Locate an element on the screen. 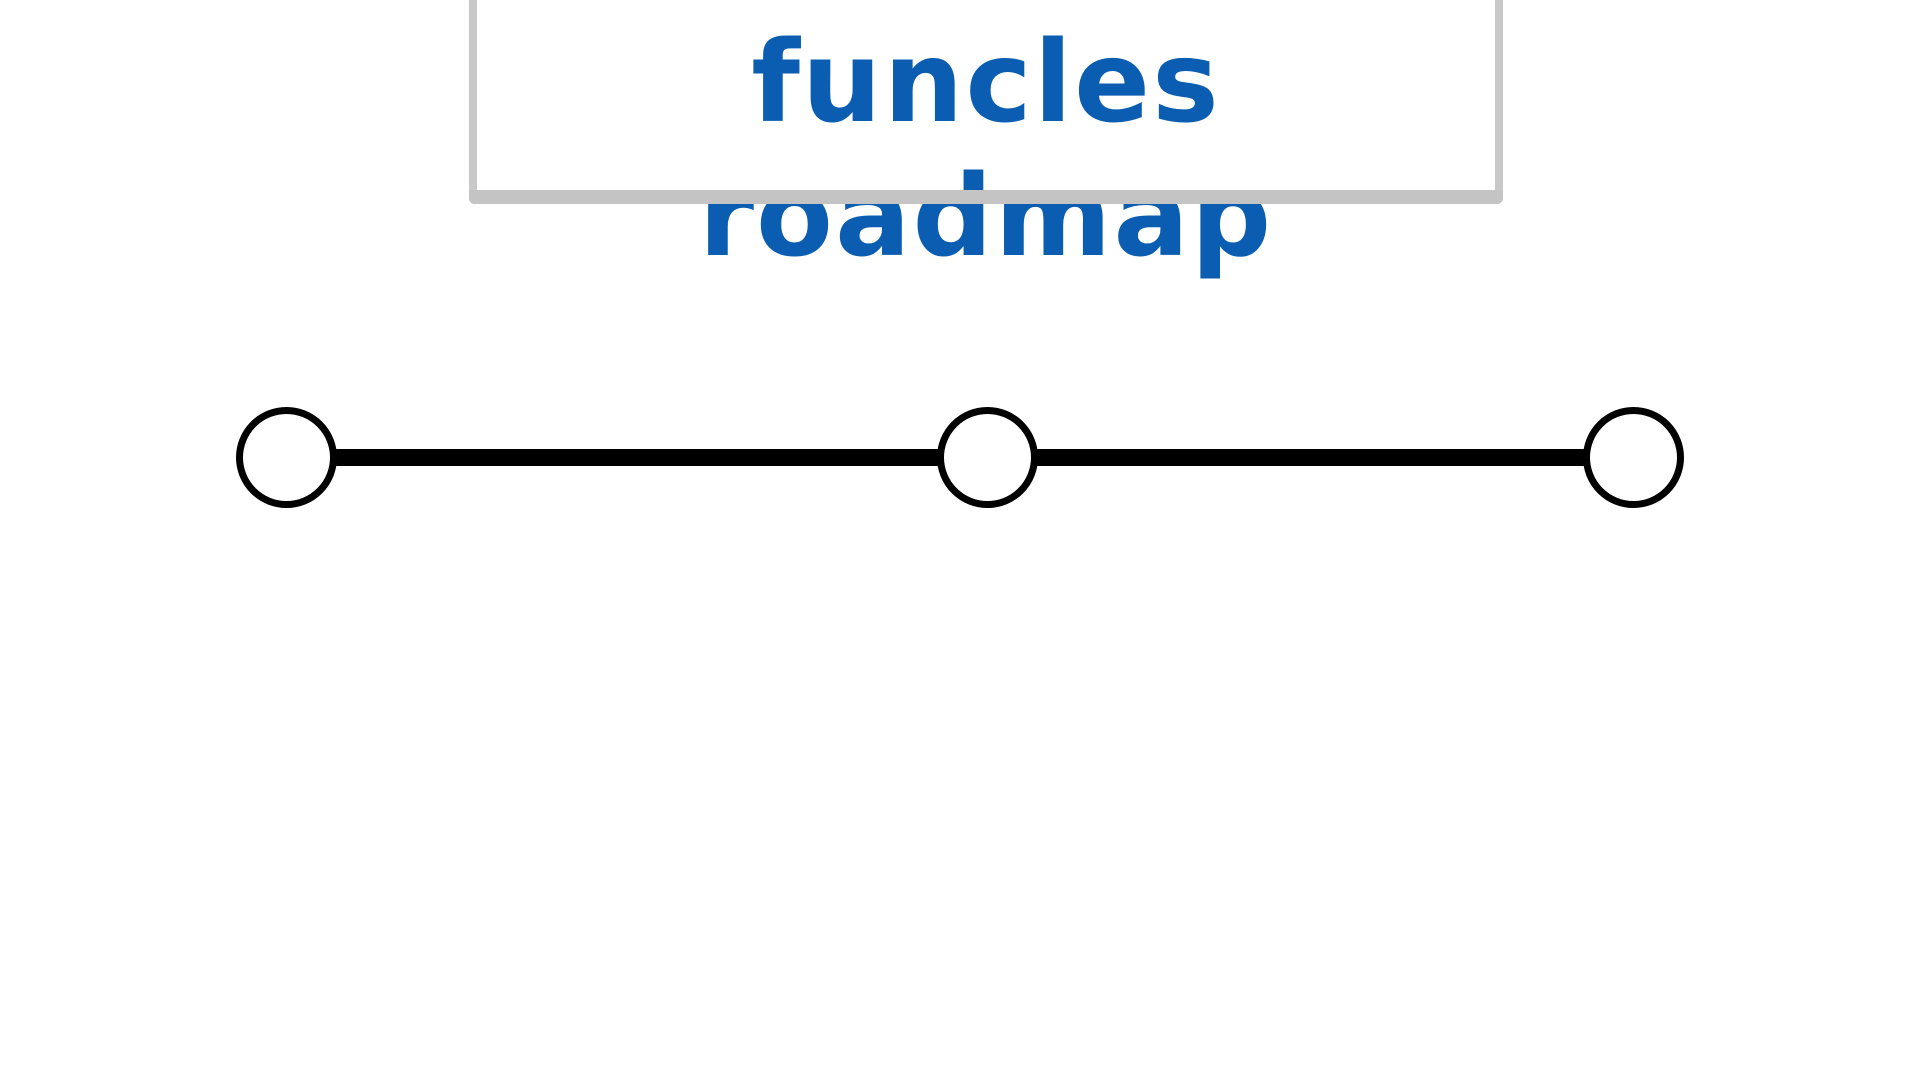 The width and height of the screenshot is (1920, 1080). title-card: funcles roadmap is located at coordinates (986, 141).